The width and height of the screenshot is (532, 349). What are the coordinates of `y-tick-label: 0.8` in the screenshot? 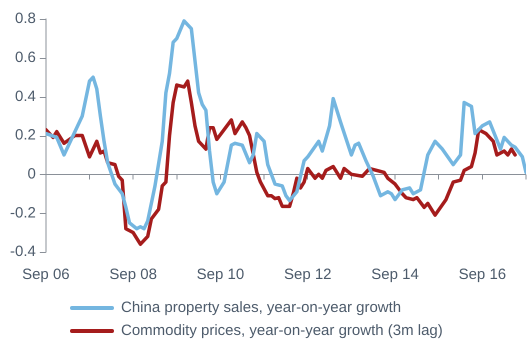 It's located at (25, 19).